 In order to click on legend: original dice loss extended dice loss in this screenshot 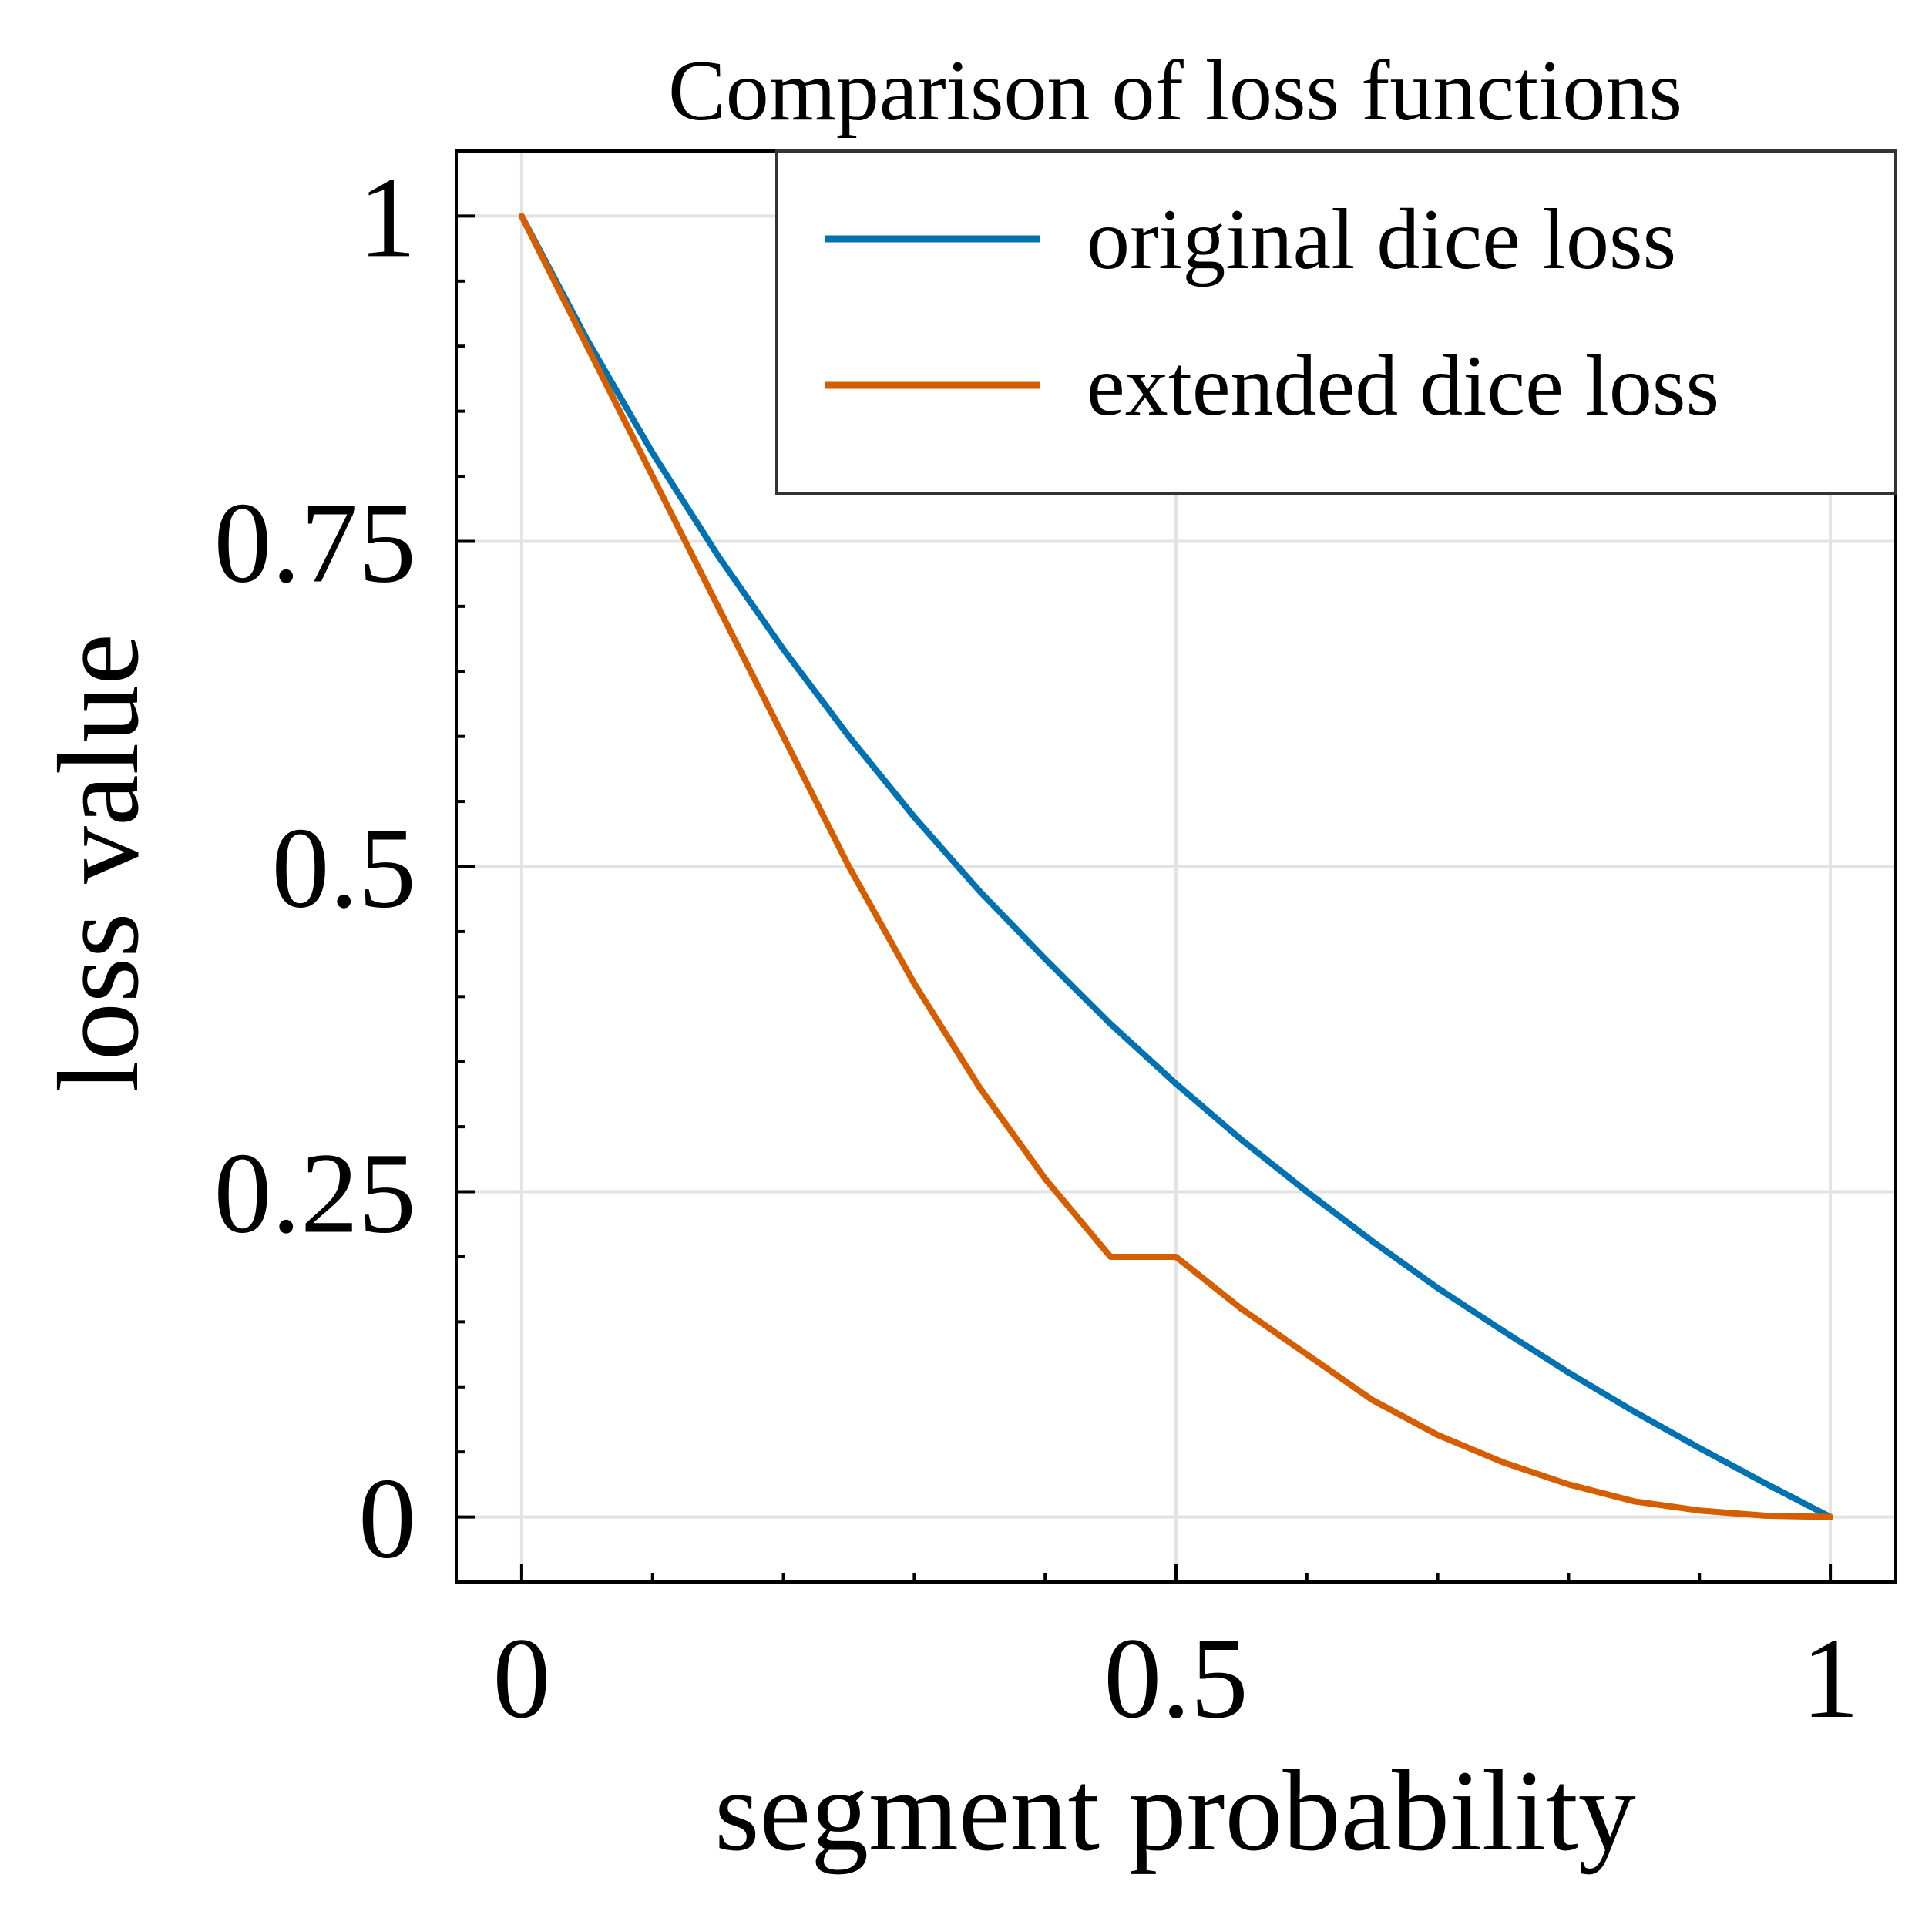, I will do `click(1336, 322)`.